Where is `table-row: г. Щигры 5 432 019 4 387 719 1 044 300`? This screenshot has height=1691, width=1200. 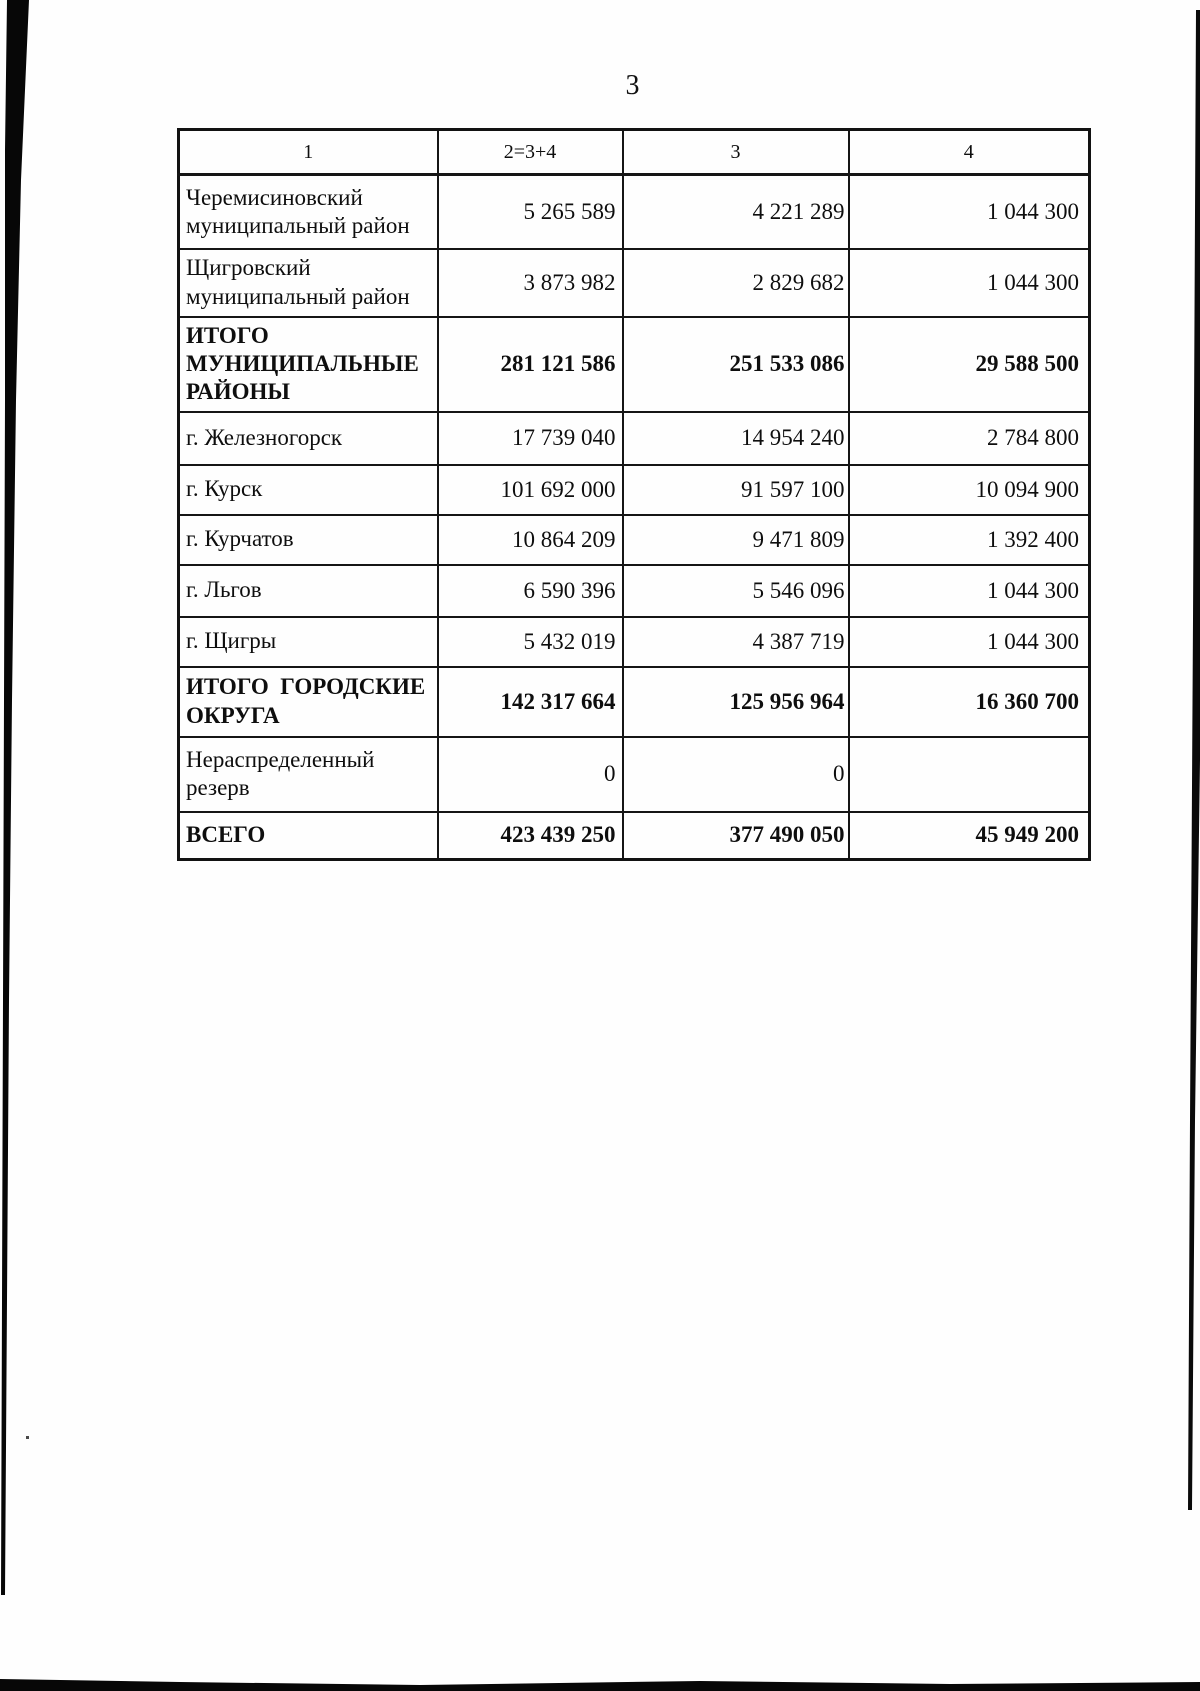 table-row: г. Щигры 5 432 019 4 387 719 1 044 300 is located at coordinates (634, 641).